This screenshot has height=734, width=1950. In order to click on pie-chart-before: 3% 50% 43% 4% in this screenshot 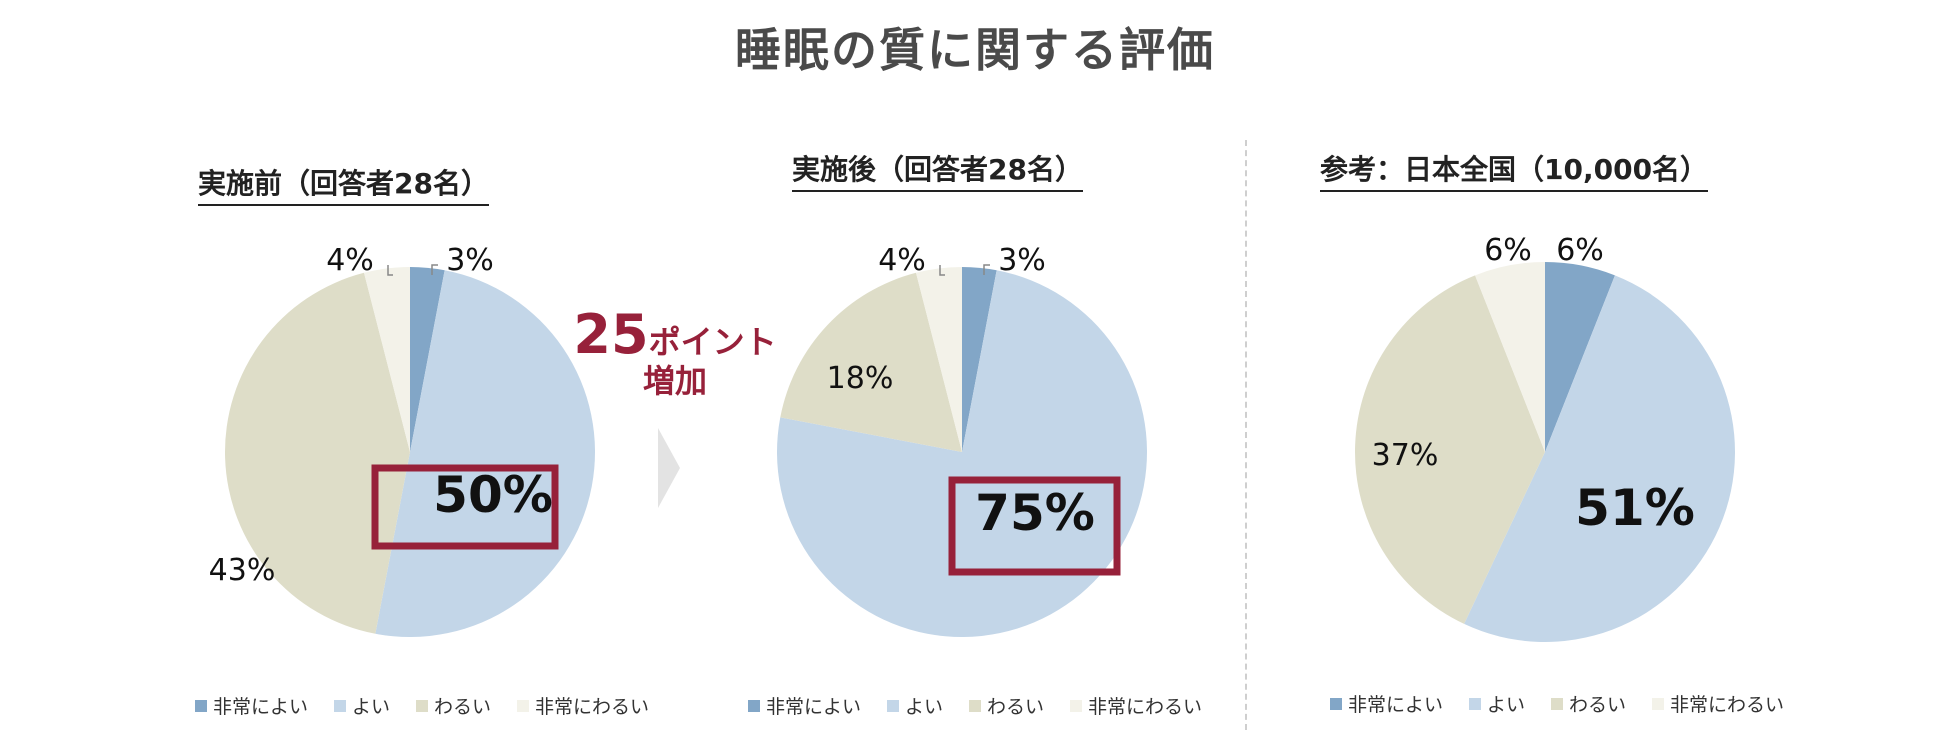, I will do `click(402, 440)`.